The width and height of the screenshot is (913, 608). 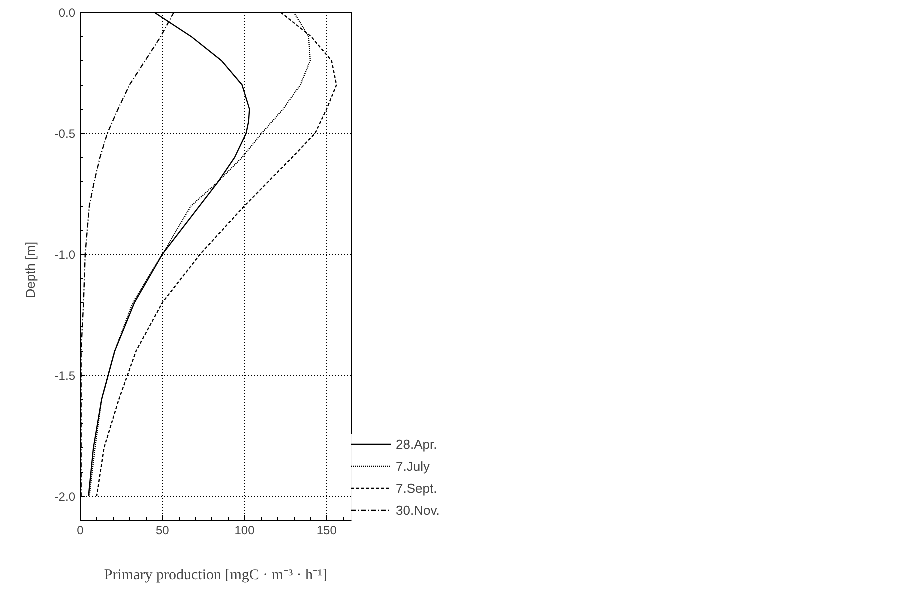 I want to click on x-tick-label: 50, so click(x=163, y=531).